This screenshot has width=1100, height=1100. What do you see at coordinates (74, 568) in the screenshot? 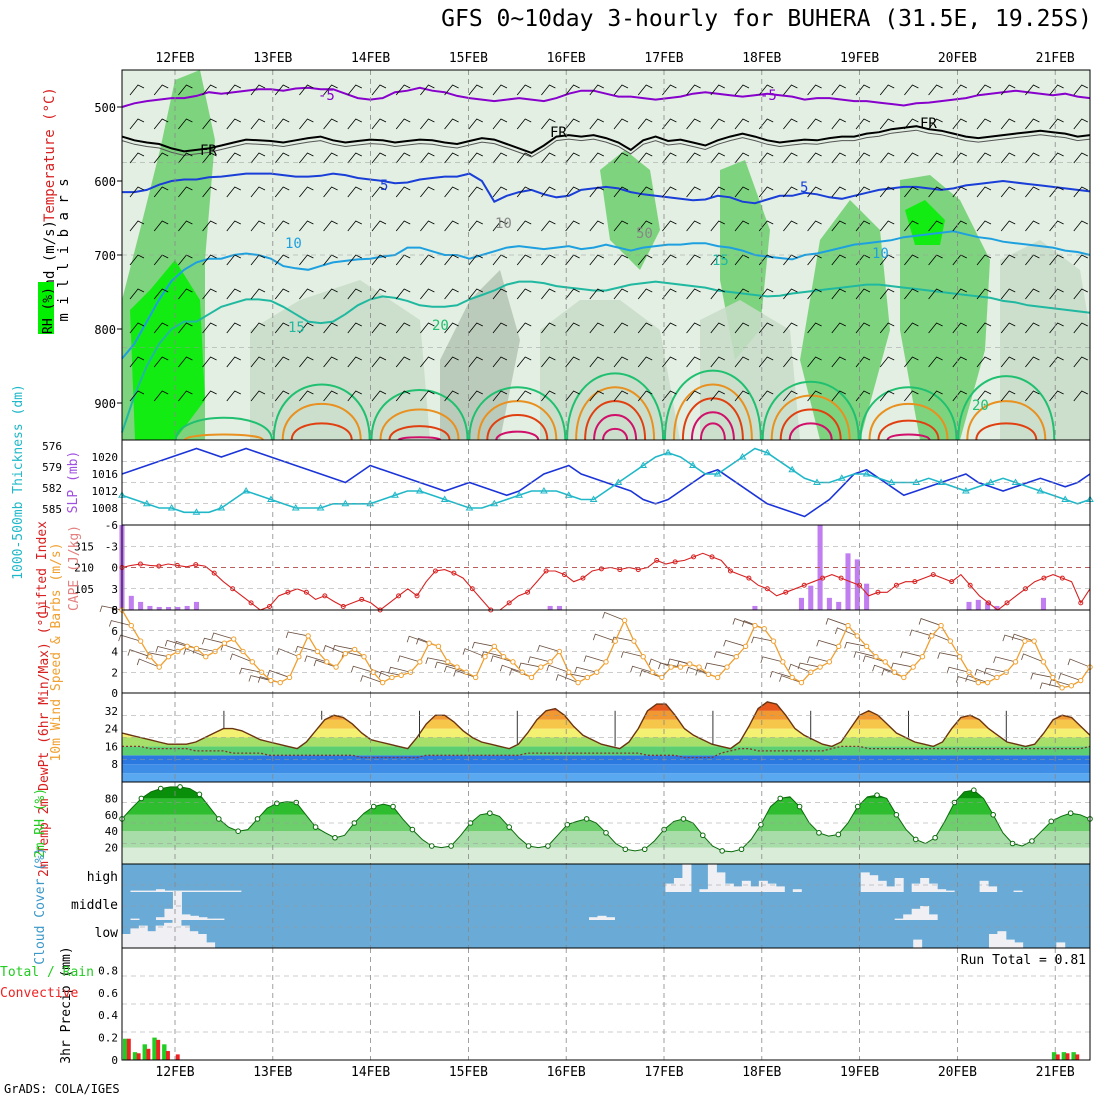
I see `cape-axis-label: CAPE (J/kg)` at bounding box center [74, 568].